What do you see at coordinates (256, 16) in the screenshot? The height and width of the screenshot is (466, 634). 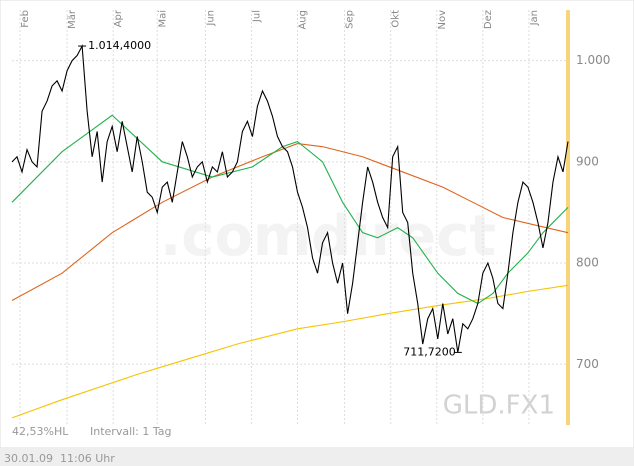 I see `x-tick-label: Jul` at bounding box center [256, 16].